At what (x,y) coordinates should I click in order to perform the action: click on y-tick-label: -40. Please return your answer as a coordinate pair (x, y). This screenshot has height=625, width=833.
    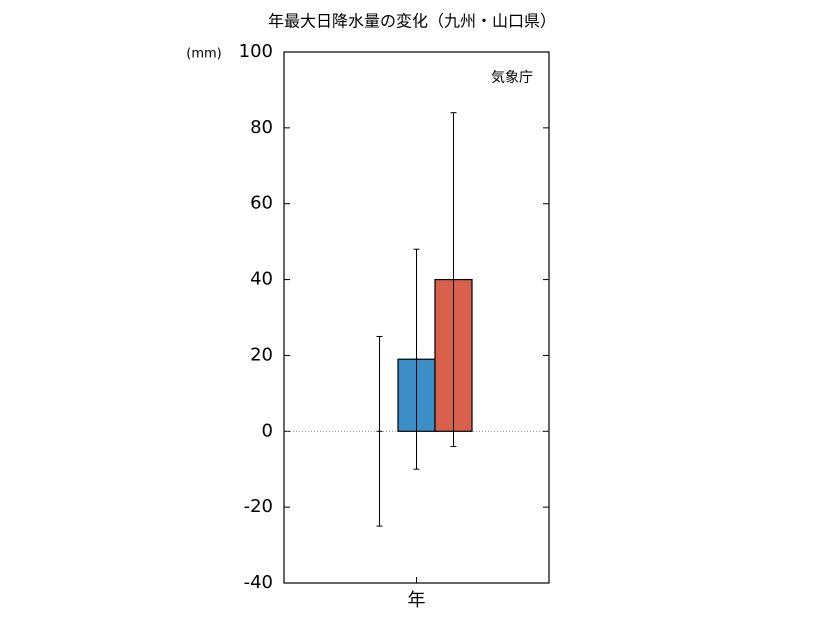
    Looking at the image, I should click on (258, 582).